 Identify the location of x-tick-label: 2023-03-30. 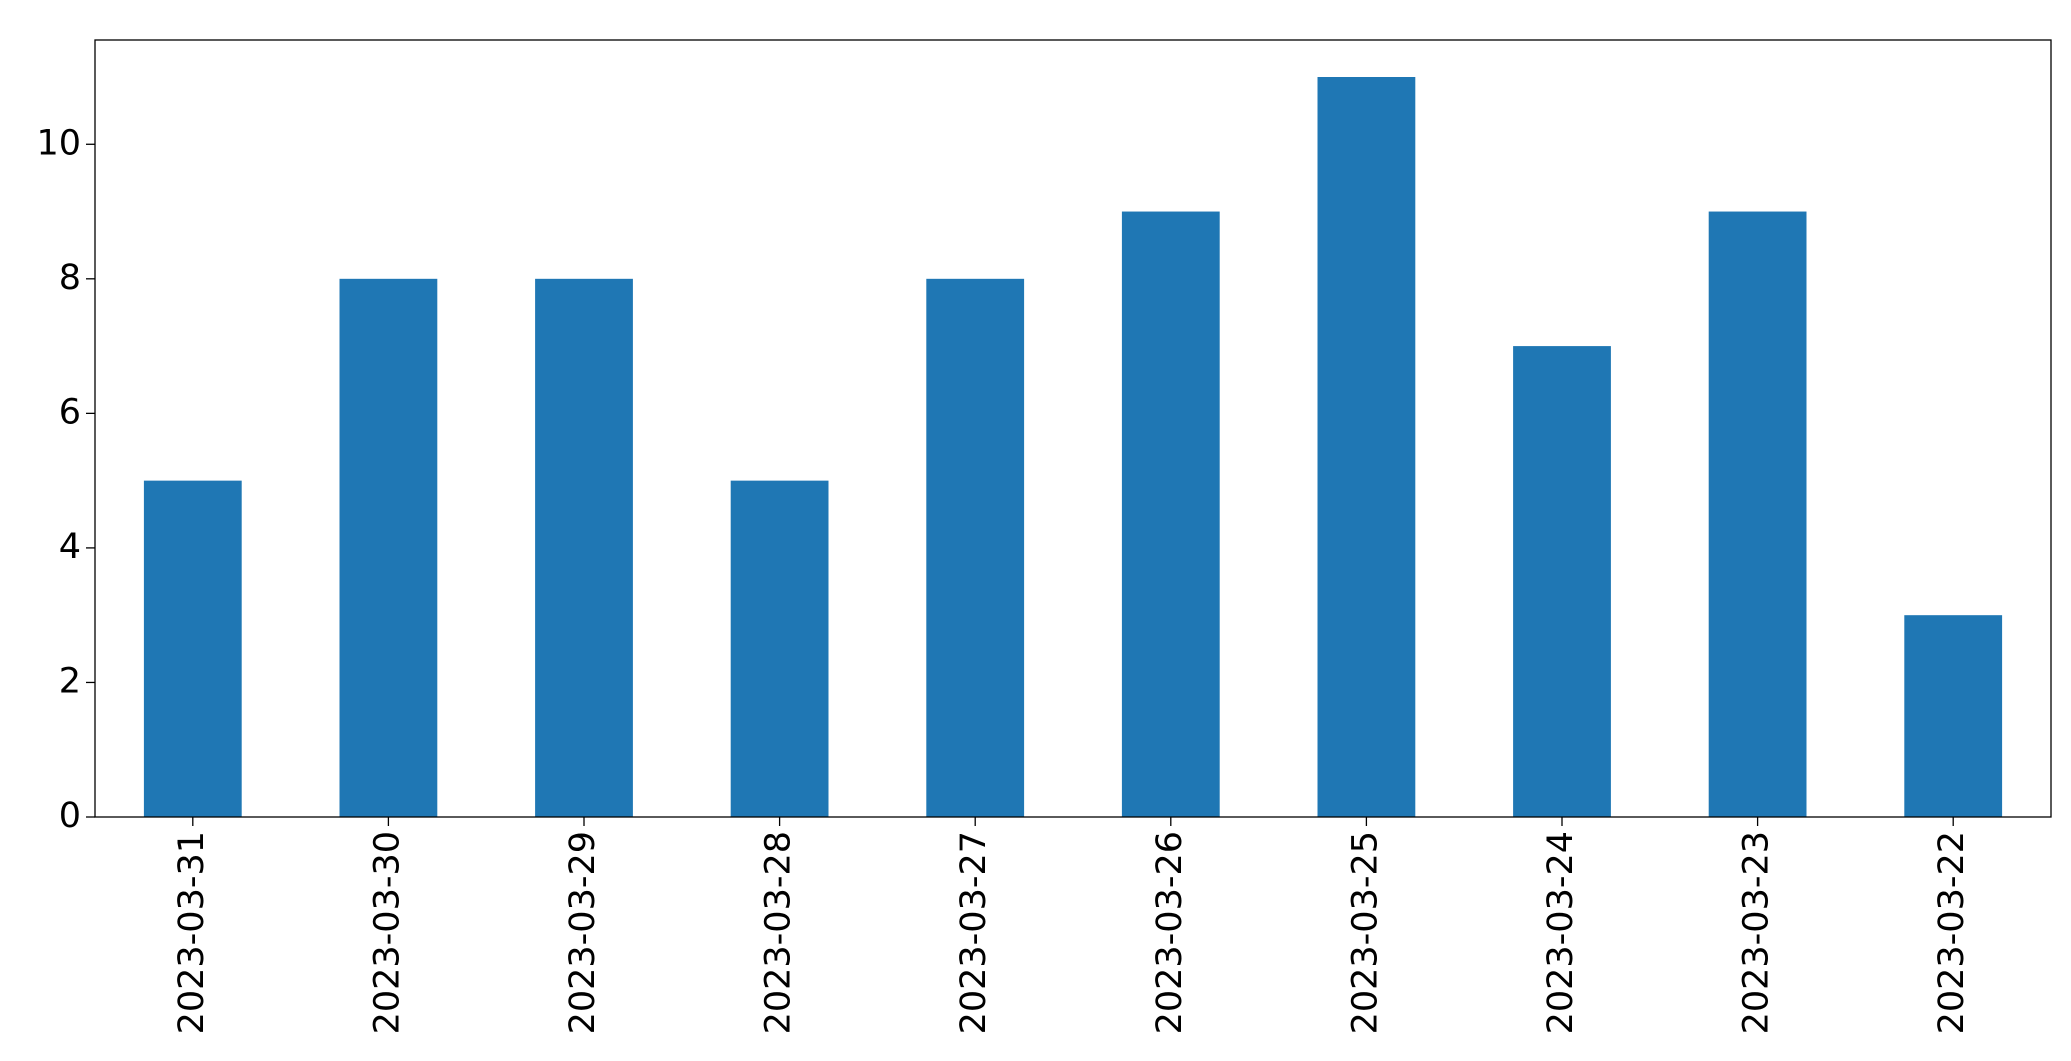
(387, 932).